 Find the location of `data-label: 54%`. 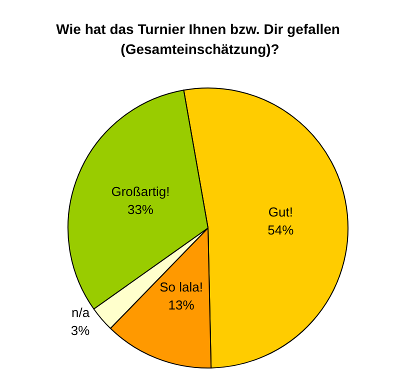

data-label: 54% is located at coordinates (281, 230).